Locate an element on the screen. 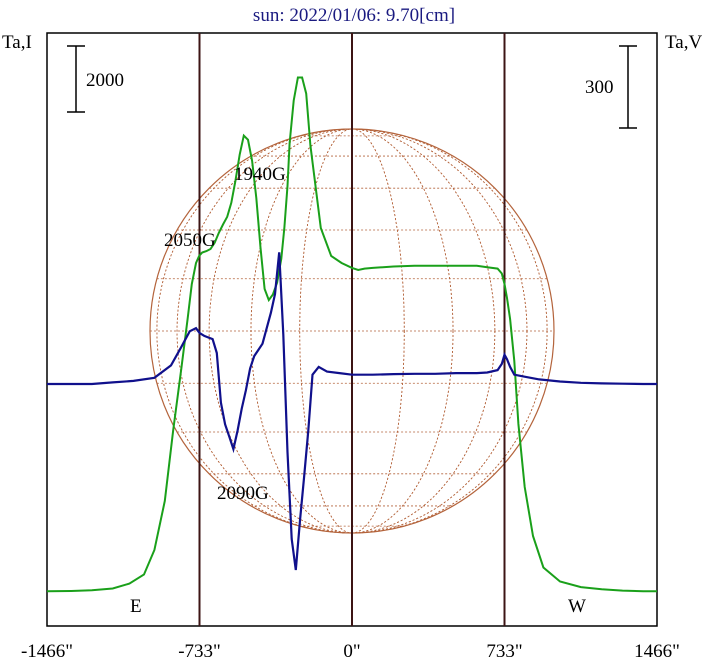  x-tick-label-0: -1466" is located at coordinates (47, 651).